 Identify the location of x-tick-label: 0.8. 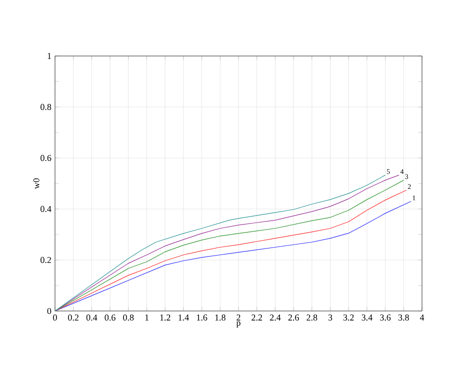
(128, 317).